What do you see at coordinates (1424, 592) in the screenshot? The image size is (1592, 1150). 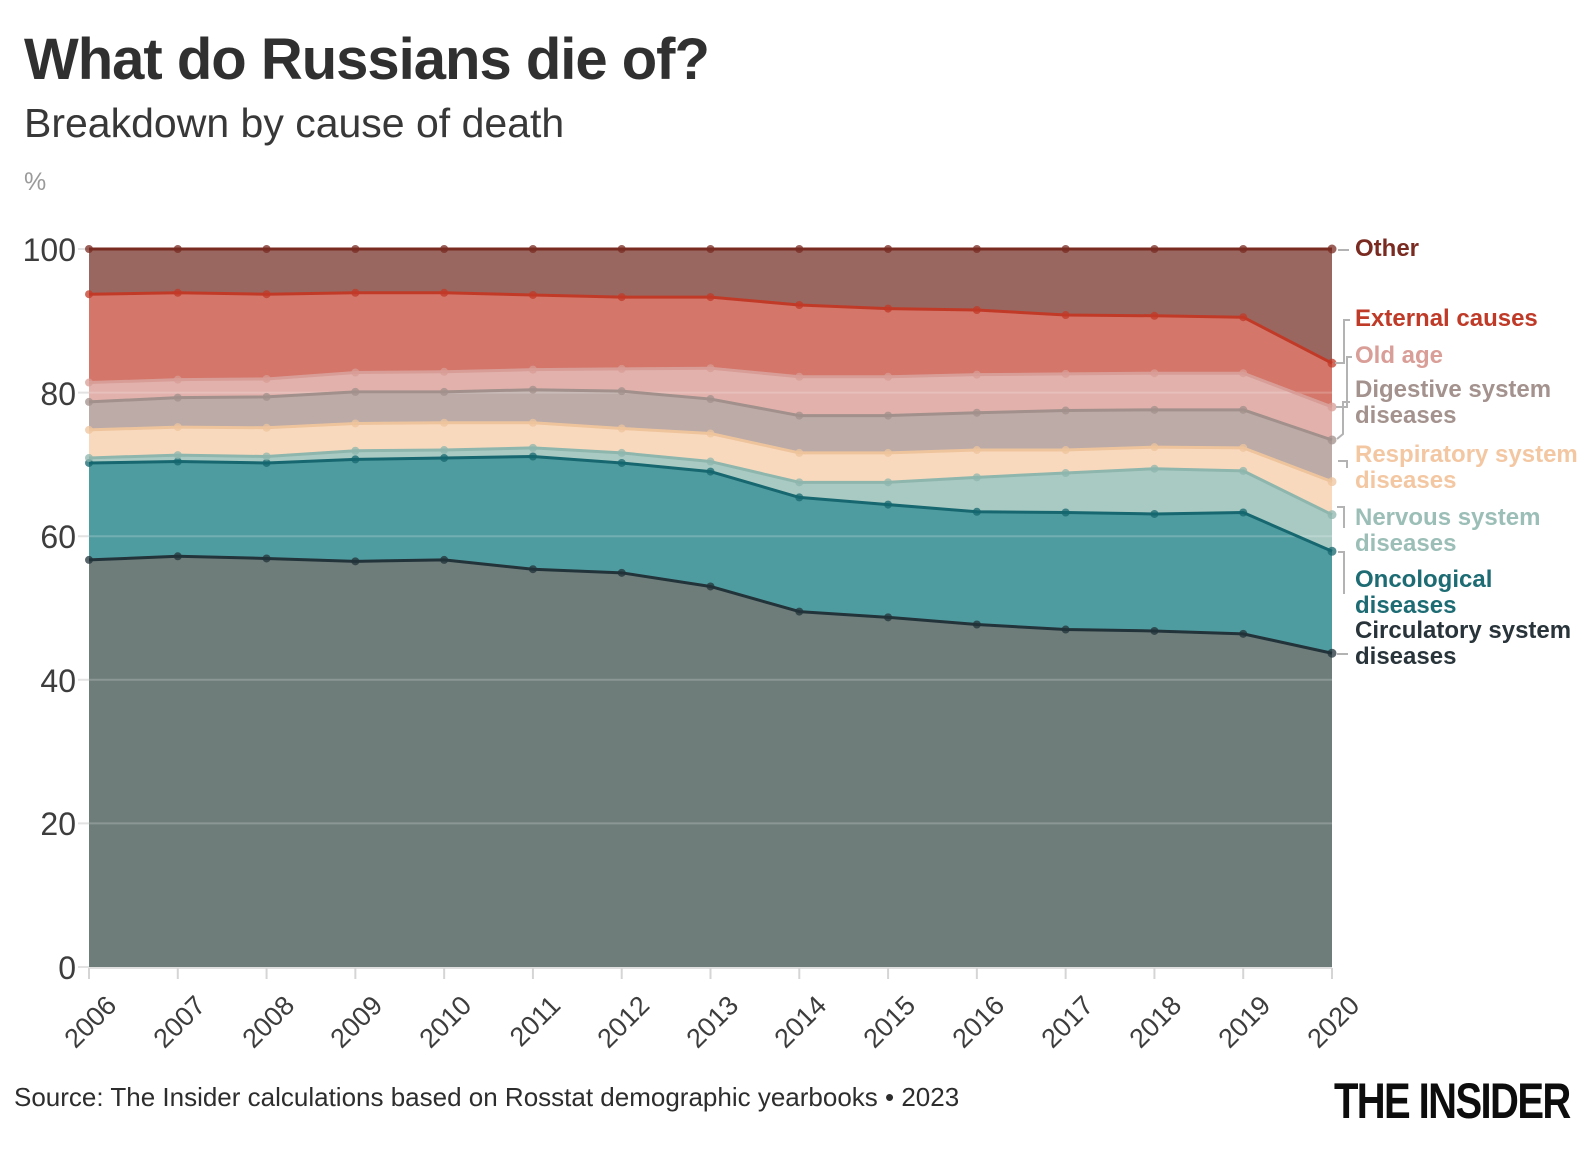 I see `legend-item-oncological: Oncological diseases` at bounding box center [1424, 592].